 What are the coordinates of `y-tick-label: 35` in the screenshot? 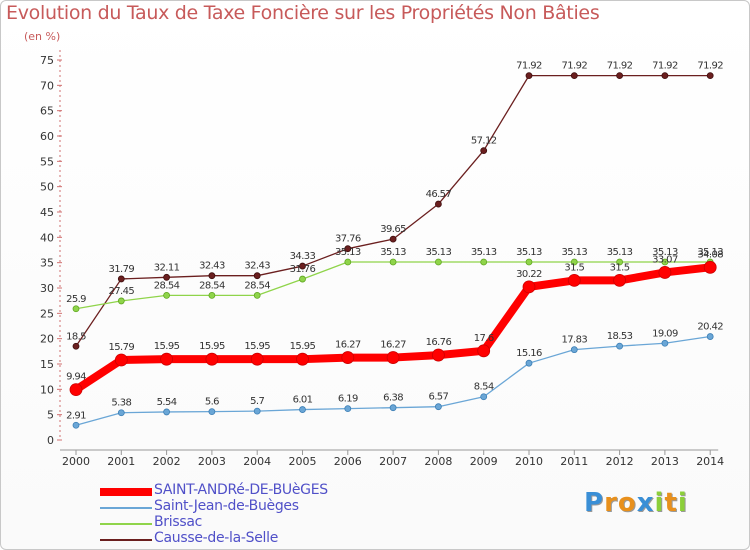 It's located at (47, 263).